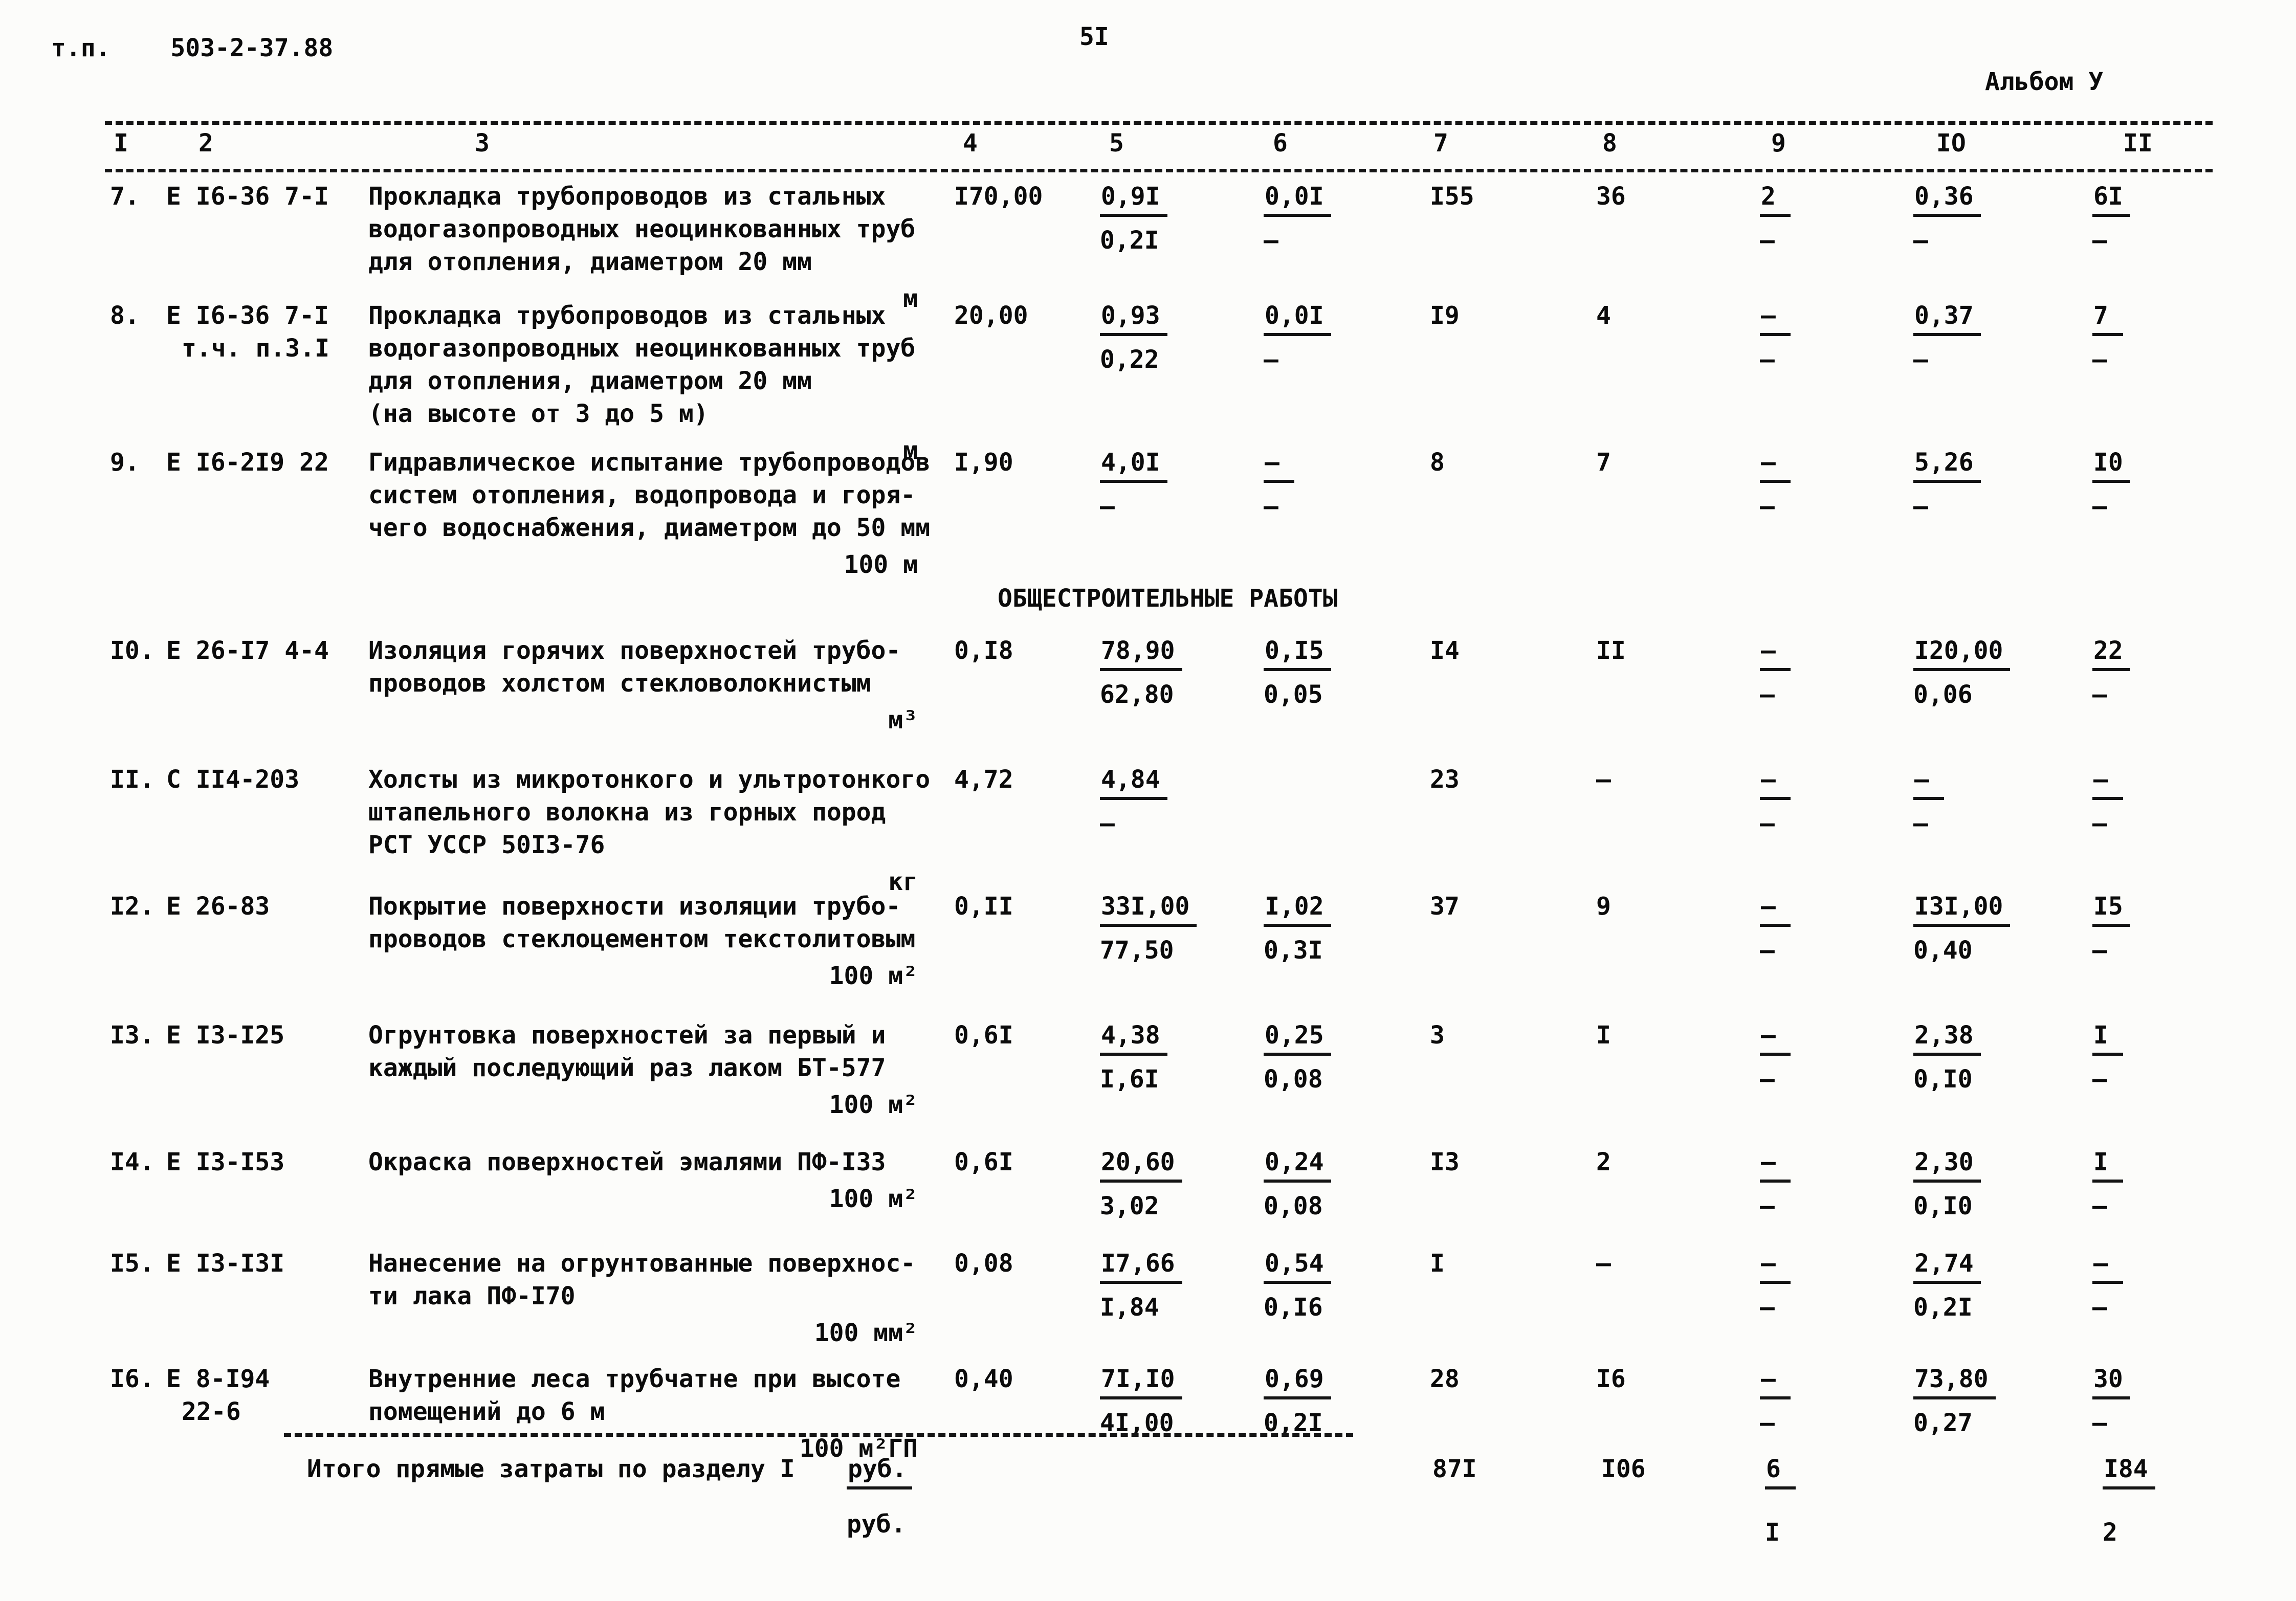  What do you see at coordinates (1293, 694) in the screenshot?
I see `cell-col6-bottom: 0,05` at bounding box center [1293, 694].